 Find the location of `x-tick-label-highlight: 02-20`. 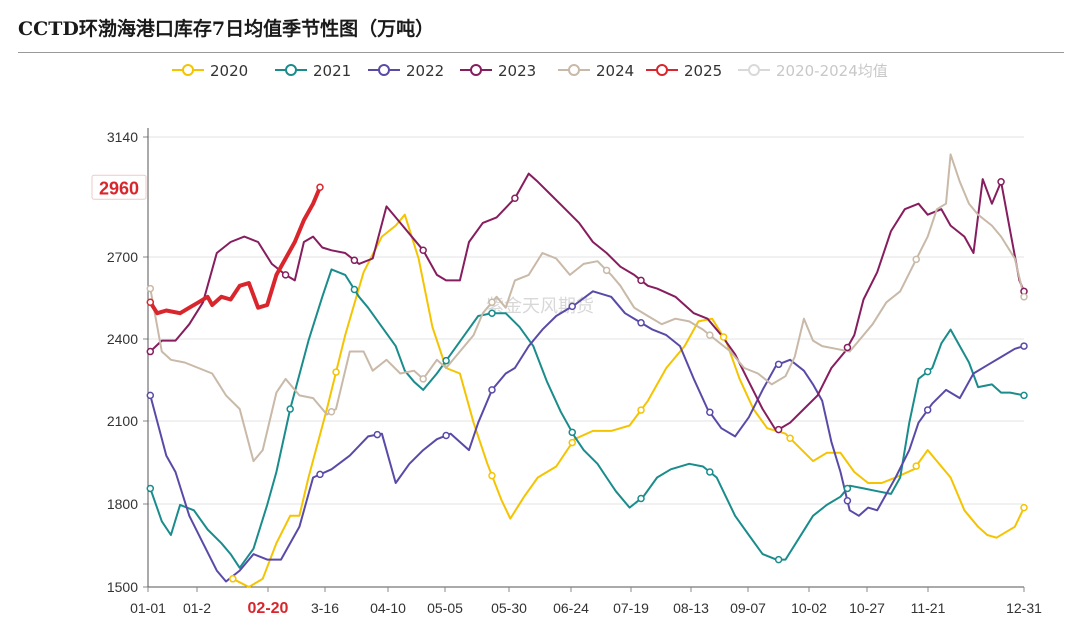

x-tick-label-highlight: 02-20 is located at coordinates (268, 608).